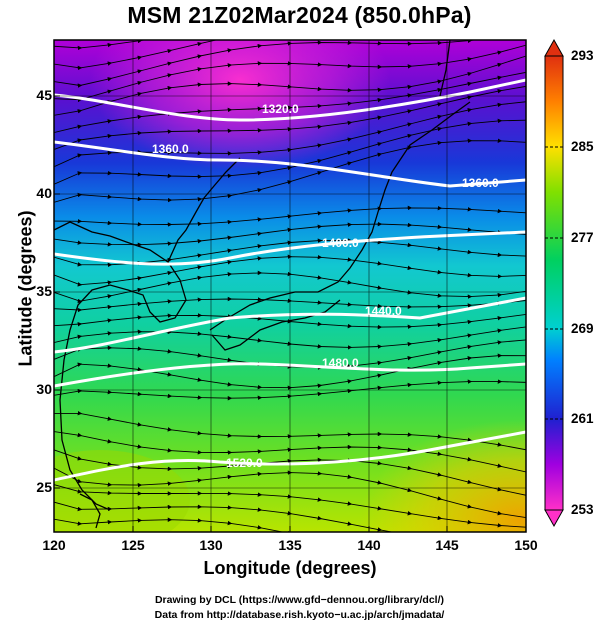 The height and width of the screenshot is (625, 599). What do you see at coordinates (204, 210) in the screenshot?
I see `coastline-korea` at bounding box center [204, 210].